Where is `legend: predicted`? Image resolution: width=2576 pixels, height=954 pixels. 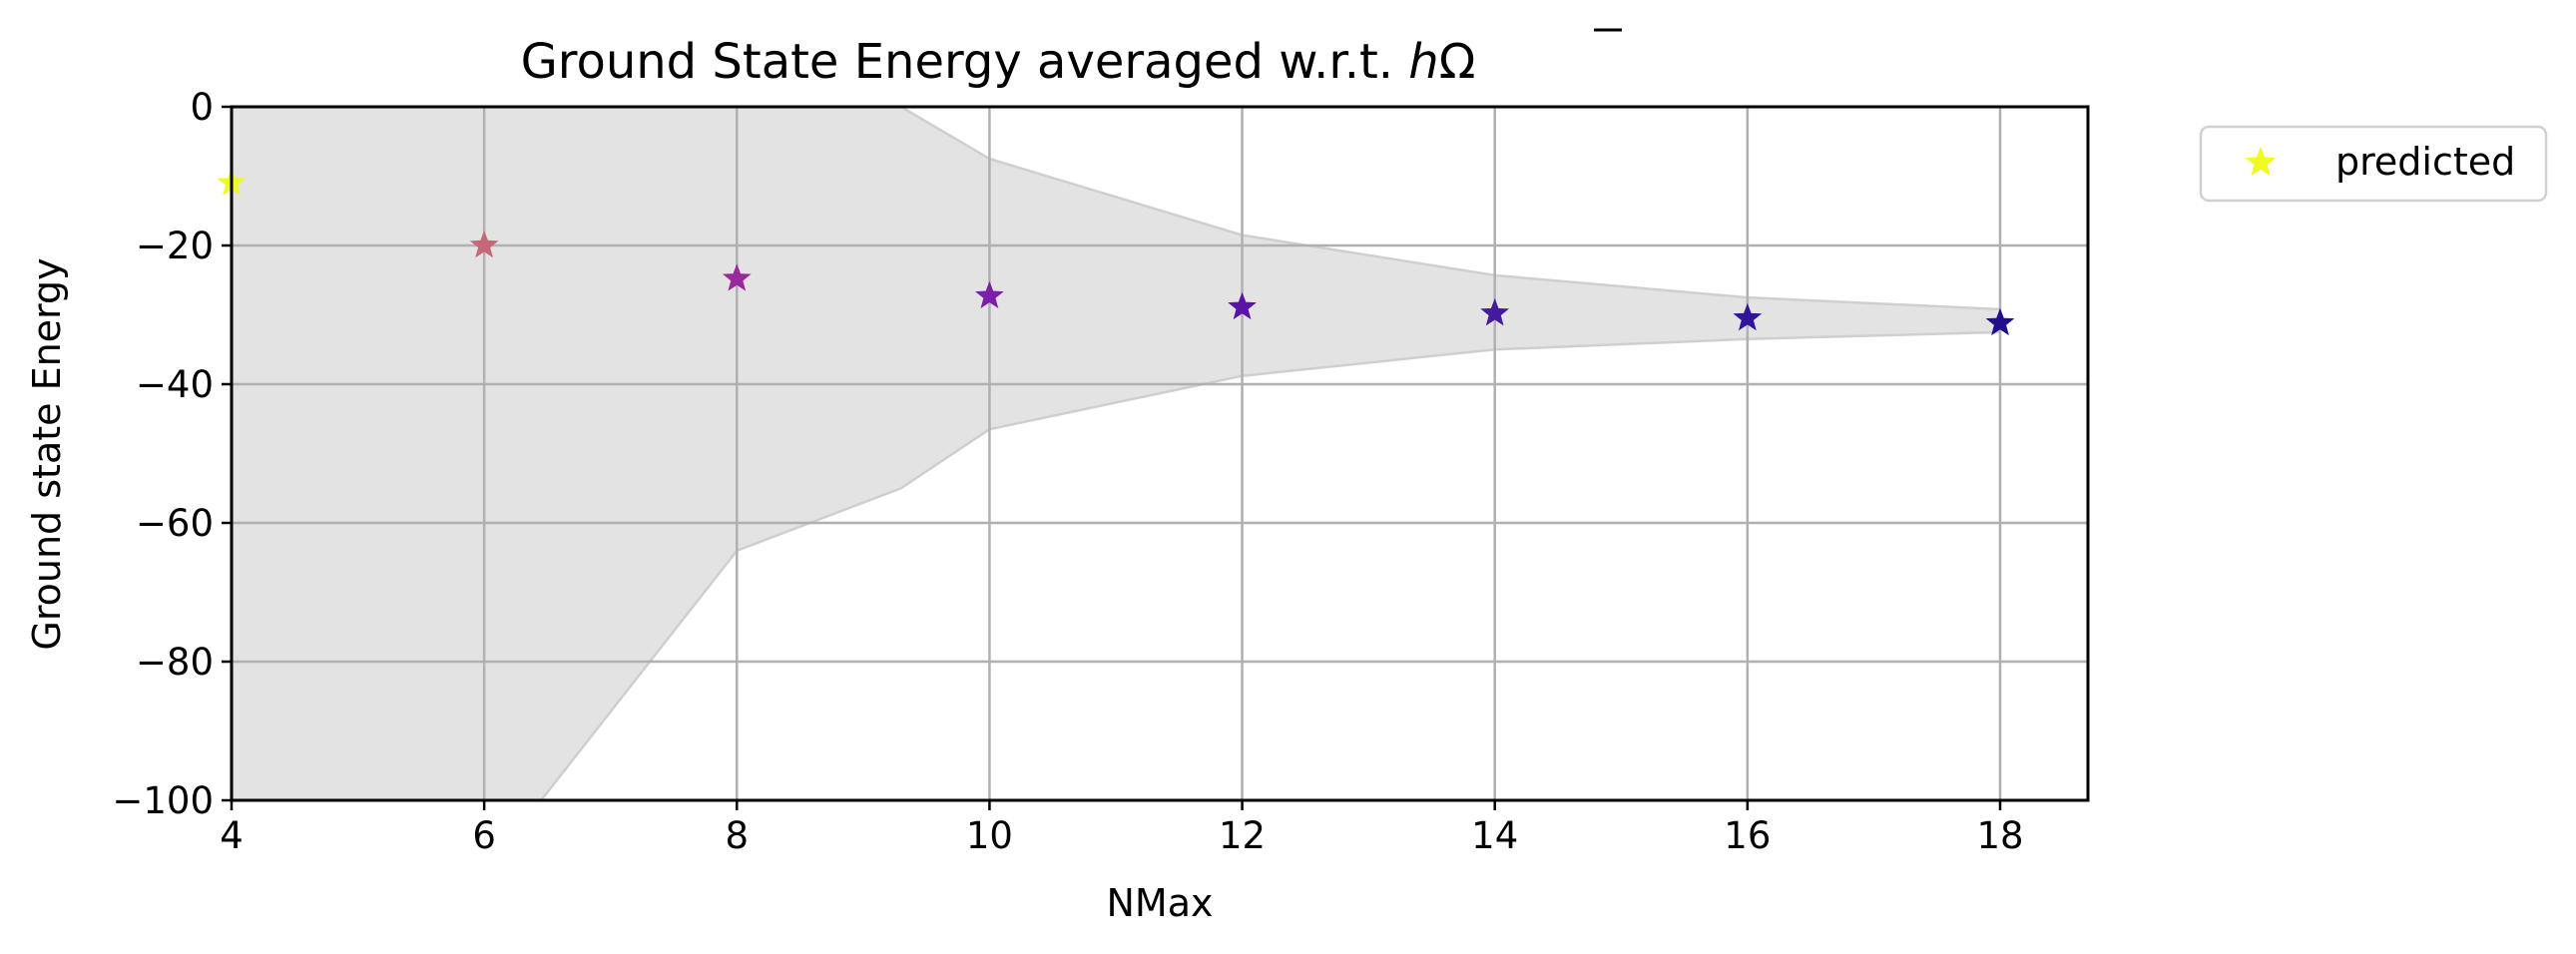
legend: predicted is located at coordinates (2374, 164).